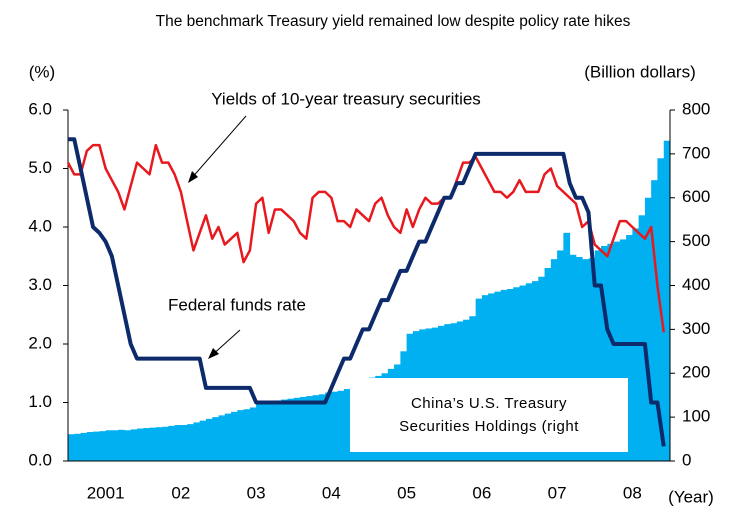 This screenshot has width=729, height=513. What do you see at coordinates (686, 459) in the screenshot?
I see `y2-tick-label: 0` at bounding box center [686, 459].